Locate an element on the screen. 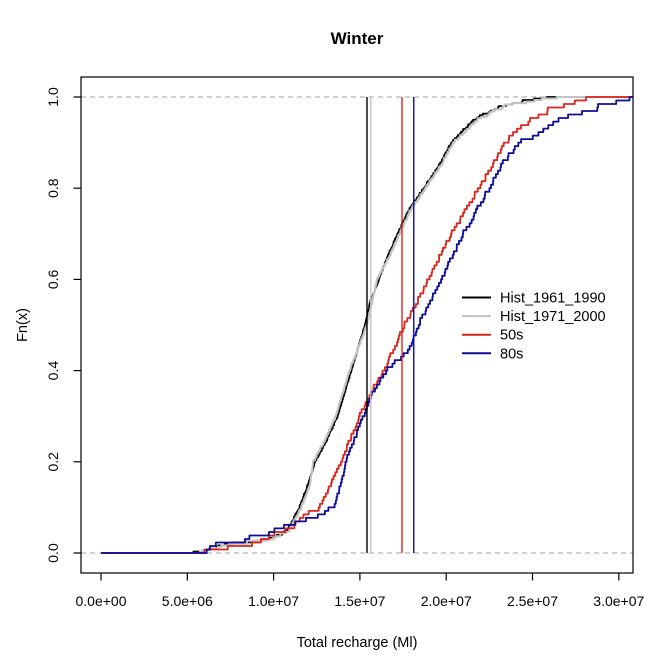 This screenshot has width=672, height=671. x-tick-label: 3.0e+07 is located at coordinates (618, 601).